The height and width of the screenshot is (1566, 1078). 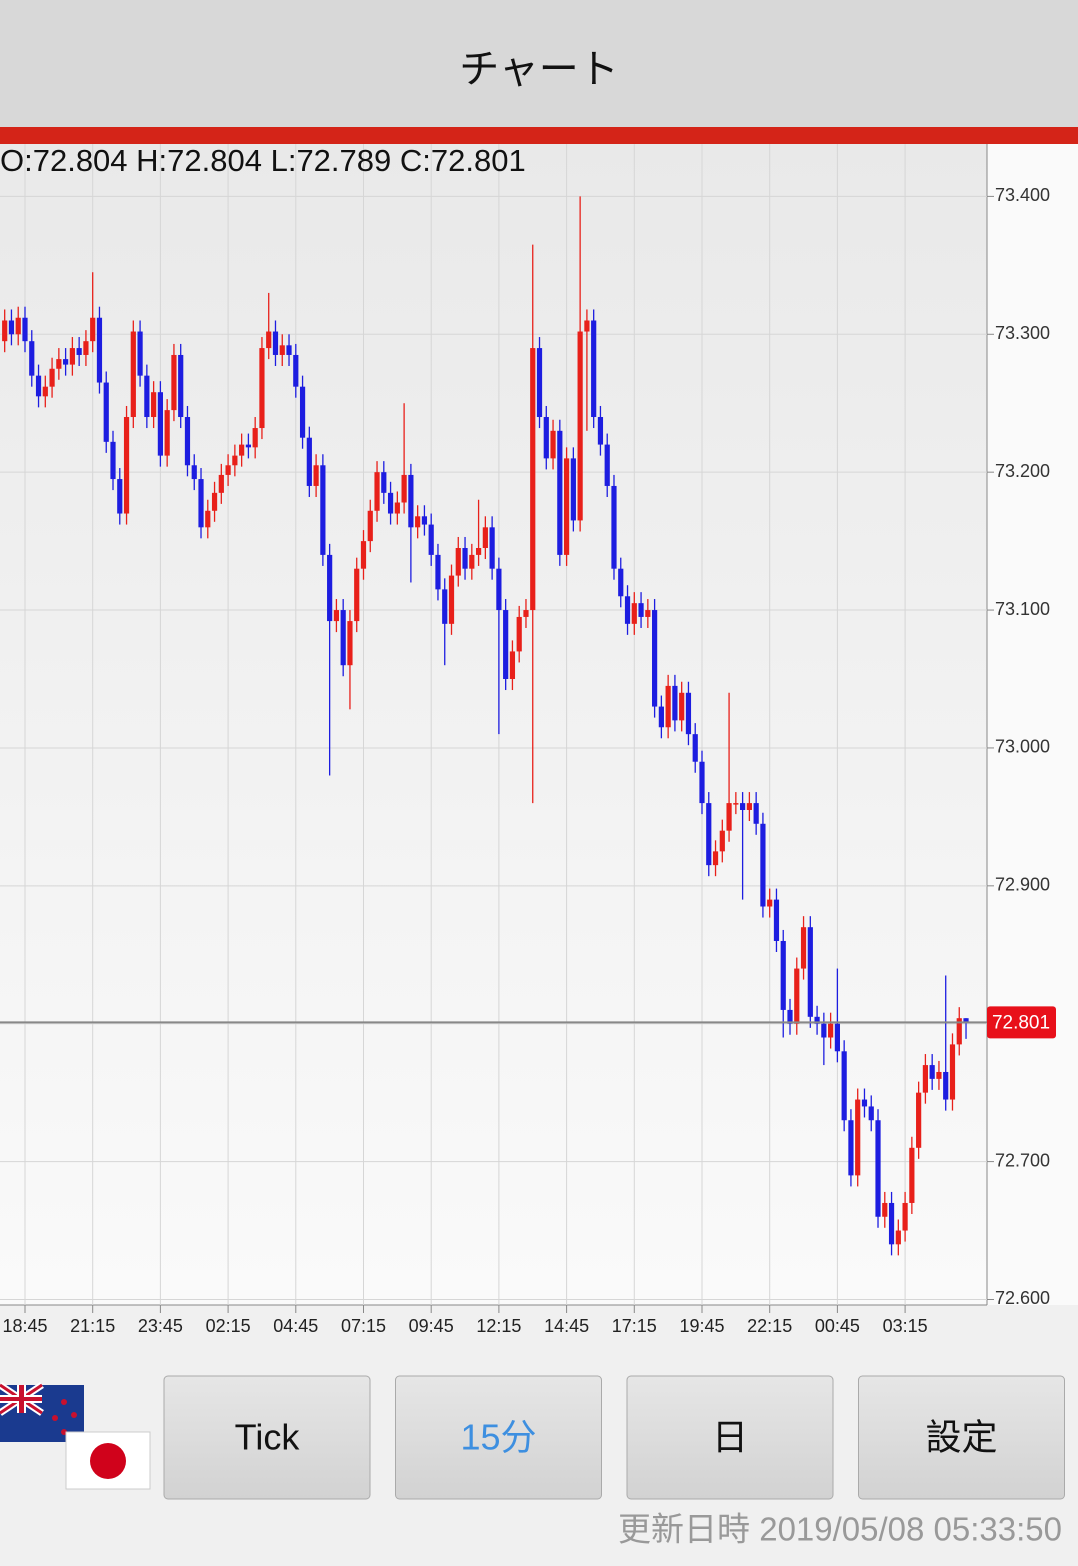 I want to click on axis-area, so click(x=1032, y=724).